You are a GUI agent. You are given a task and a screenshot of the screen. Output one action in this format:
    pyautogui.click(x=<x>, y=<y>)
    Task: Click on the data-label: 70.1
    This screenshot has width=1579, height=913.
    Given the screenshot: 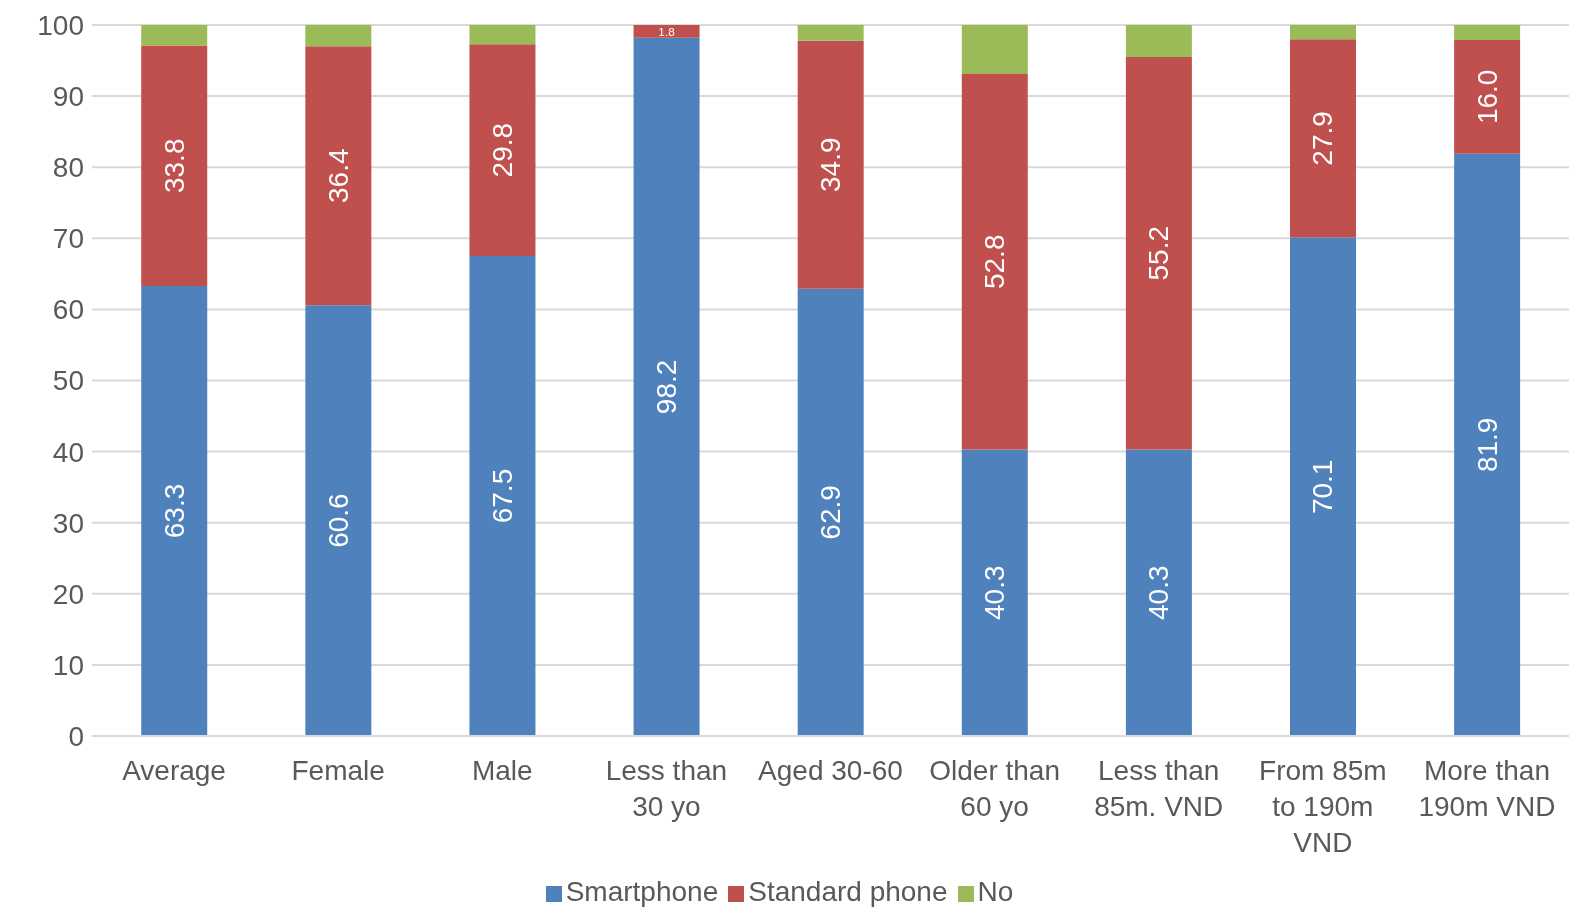 What is the action you would take?
    pyautogui.click(x=1323, y=487)
    